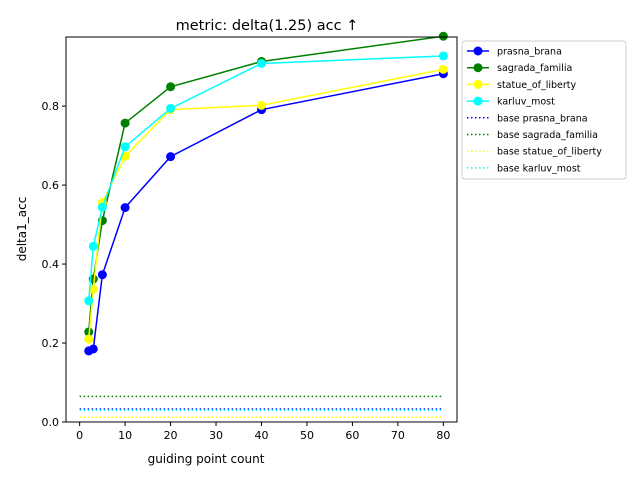 Image resolution: width=640 pixels, height=484 pixels. Describe the element at coordinates (529, 52) in the screenshot. I see `legend-label-prasna-brana: prasna_brana` at that location.